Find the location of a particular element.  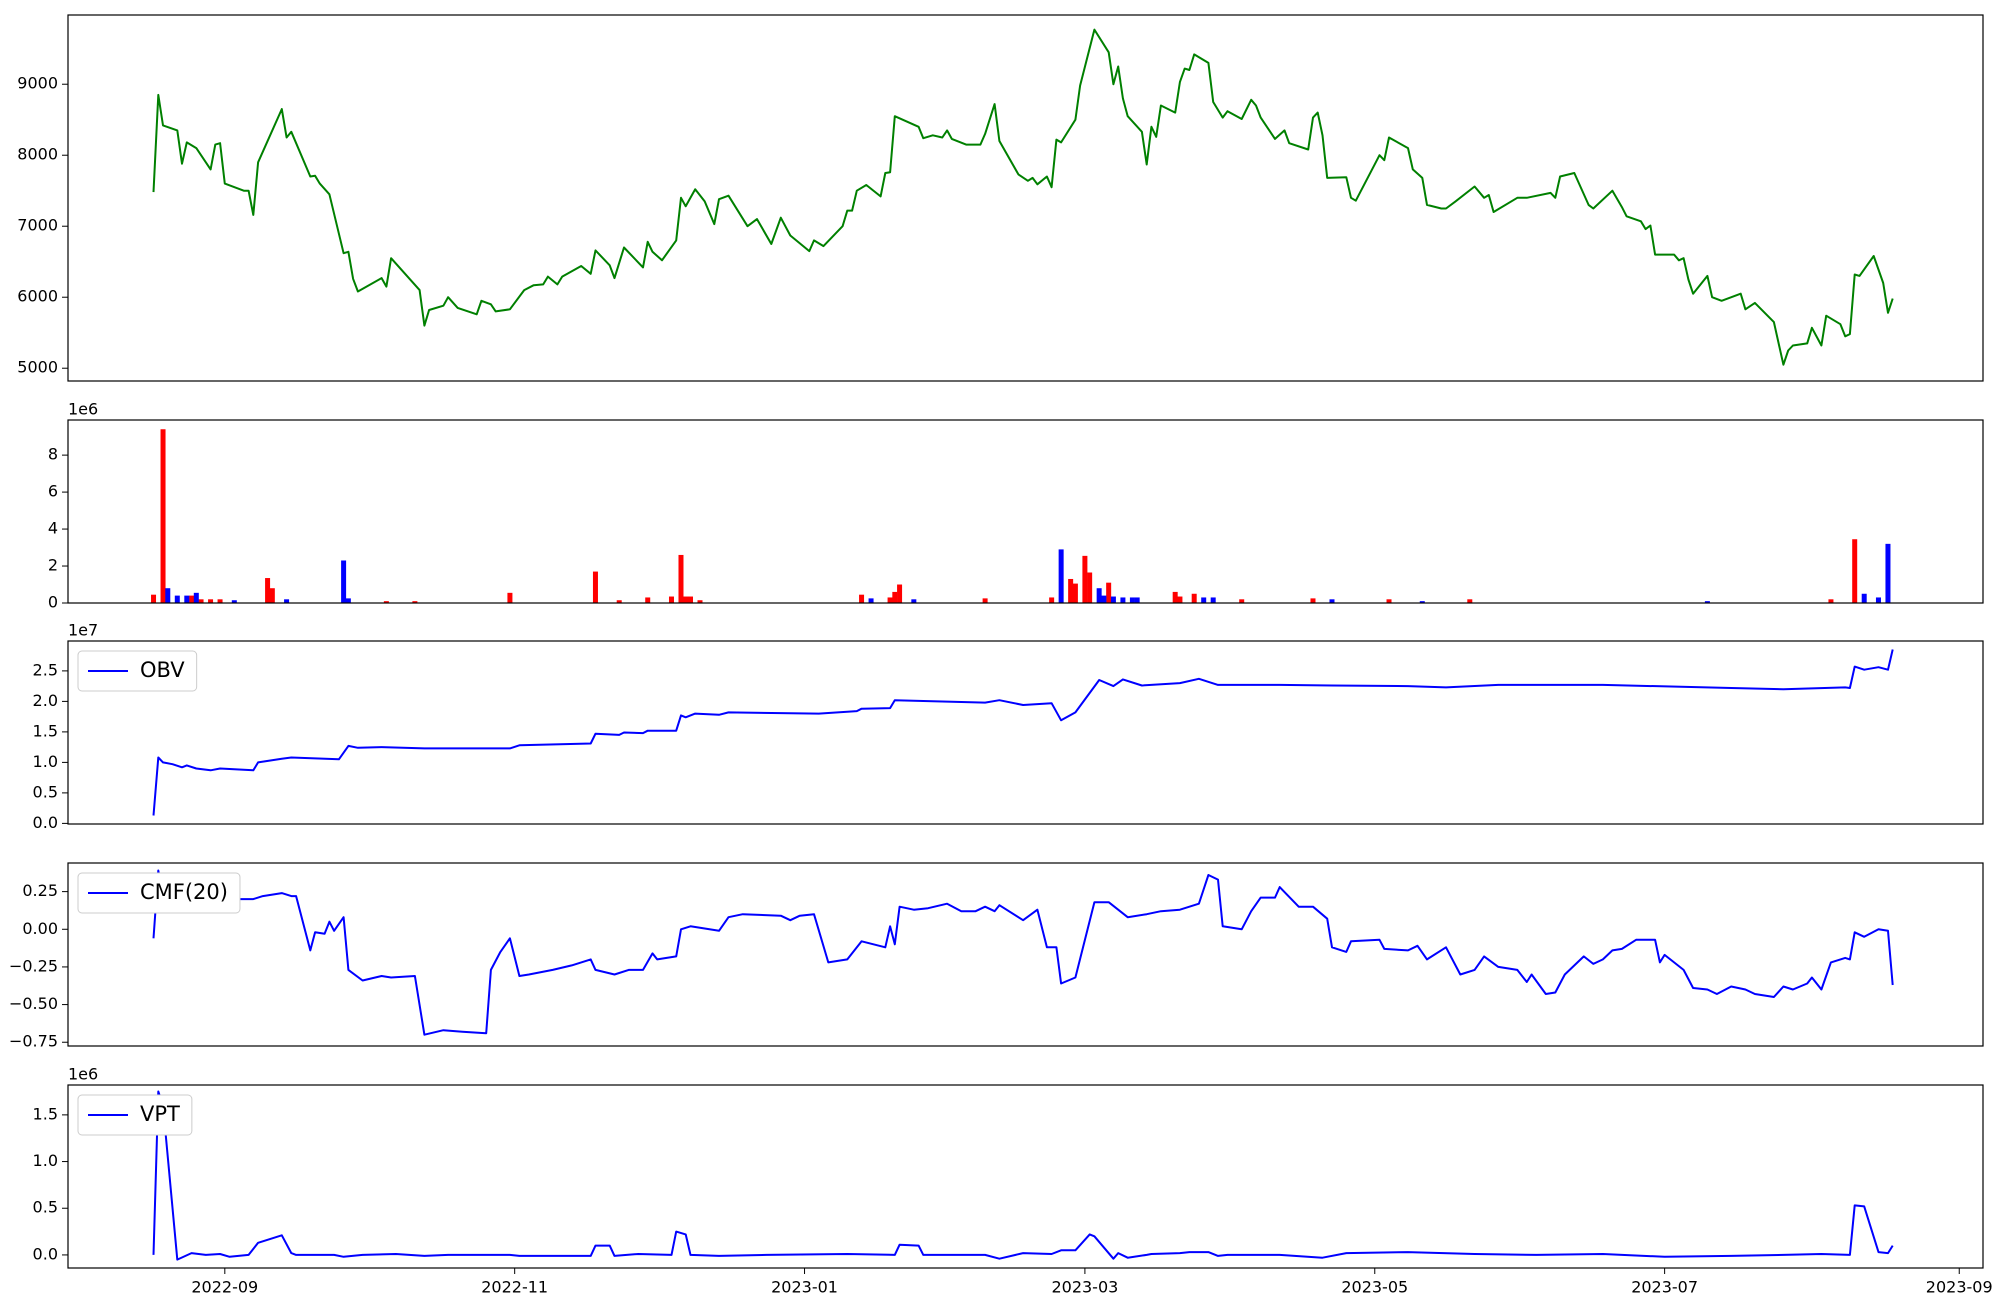

y-tick-label: 5000 is located at coordinates (37, 367).